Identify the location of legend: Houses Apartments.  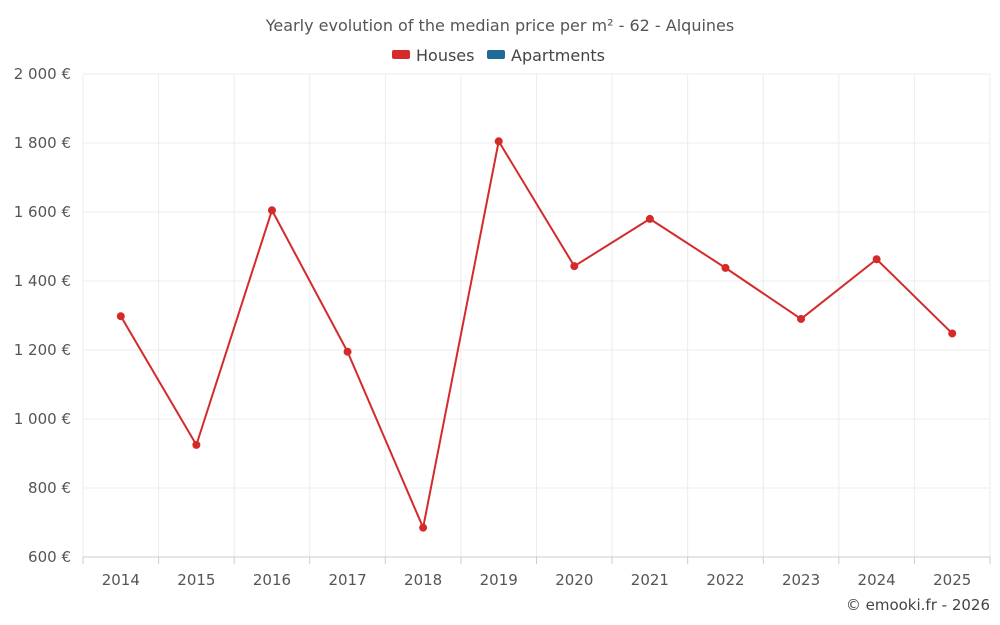
(498, 55).